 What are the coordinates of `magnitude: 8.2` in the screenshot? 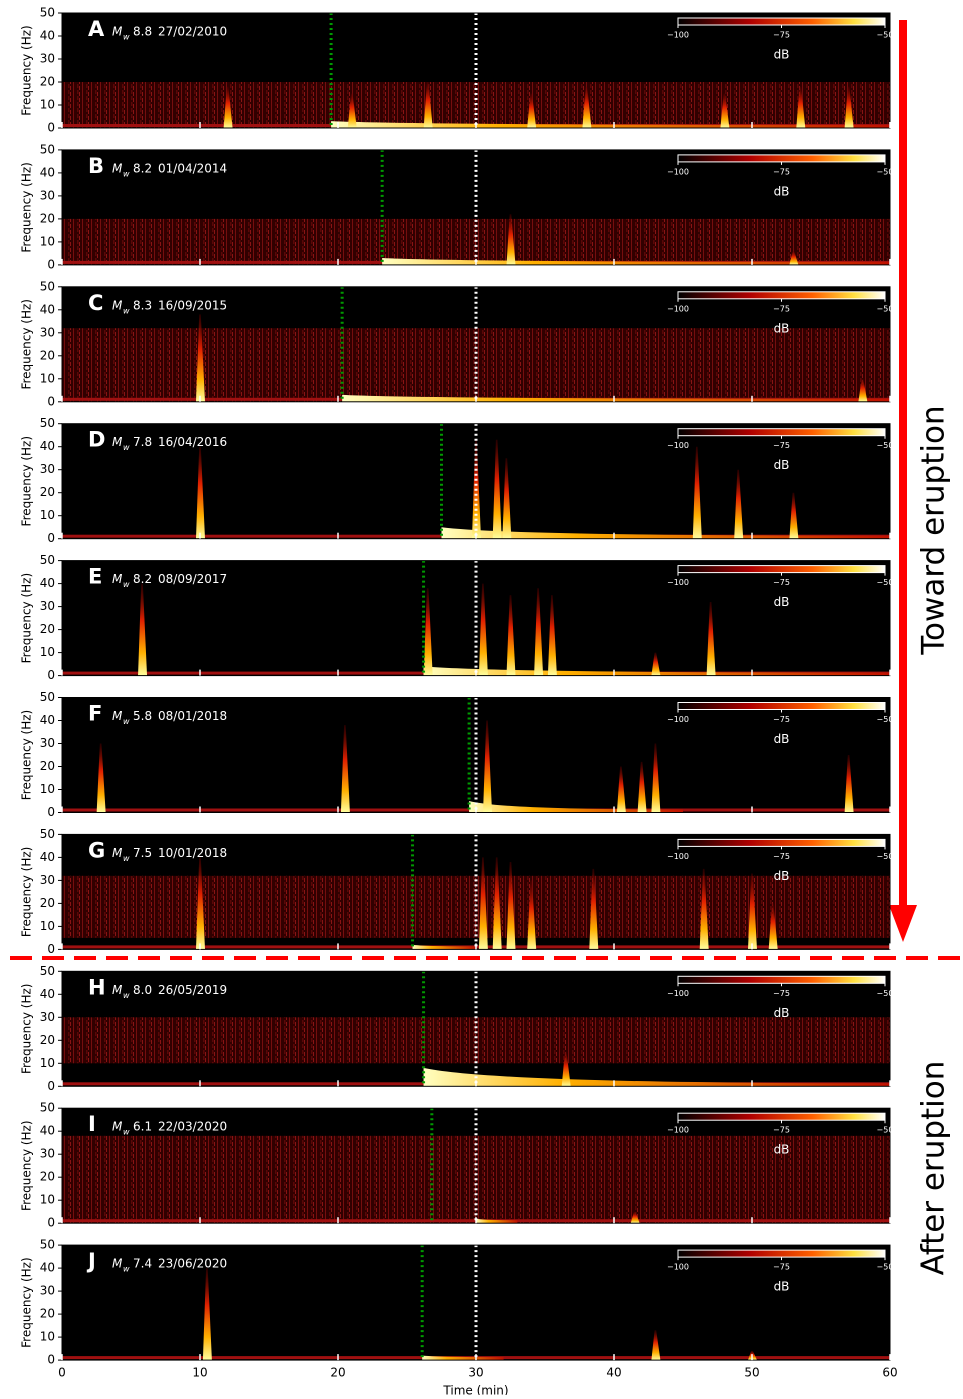 It's located at (142, 579).